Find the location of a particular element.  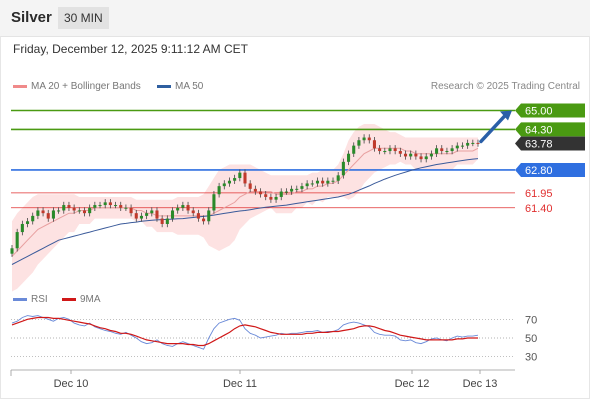

level-label-resistance: 65.00 is located at coordinates (539, 112).